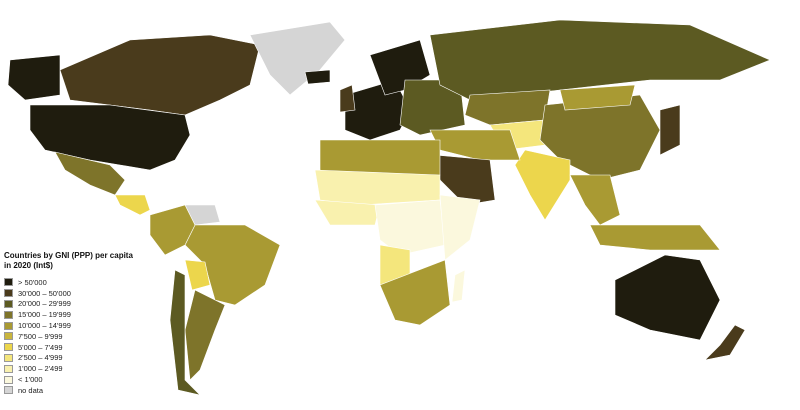  What do you see at coordinates (69, 368) in the screenshot?
I see `legend-item: 1'000 – 2'499` at bounding box center [69, 368].